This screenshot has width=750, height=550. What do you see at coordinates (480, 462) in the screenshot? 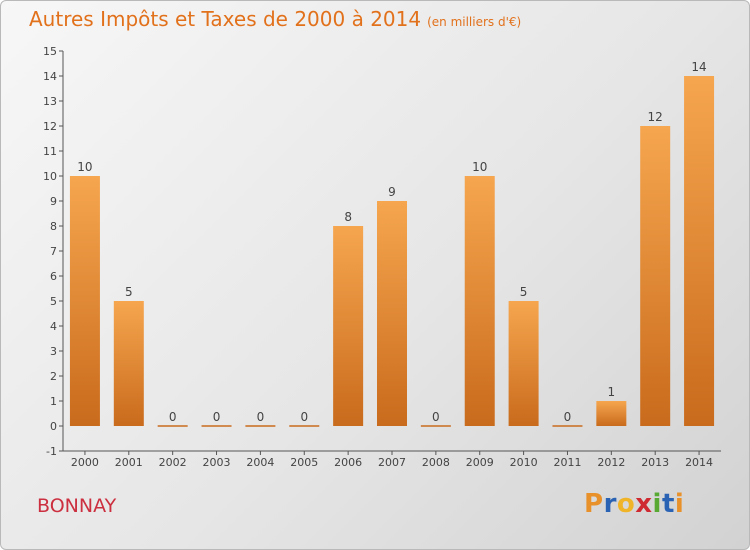
I see `x-tick-label: 2009` at bounding box center [480, 462].